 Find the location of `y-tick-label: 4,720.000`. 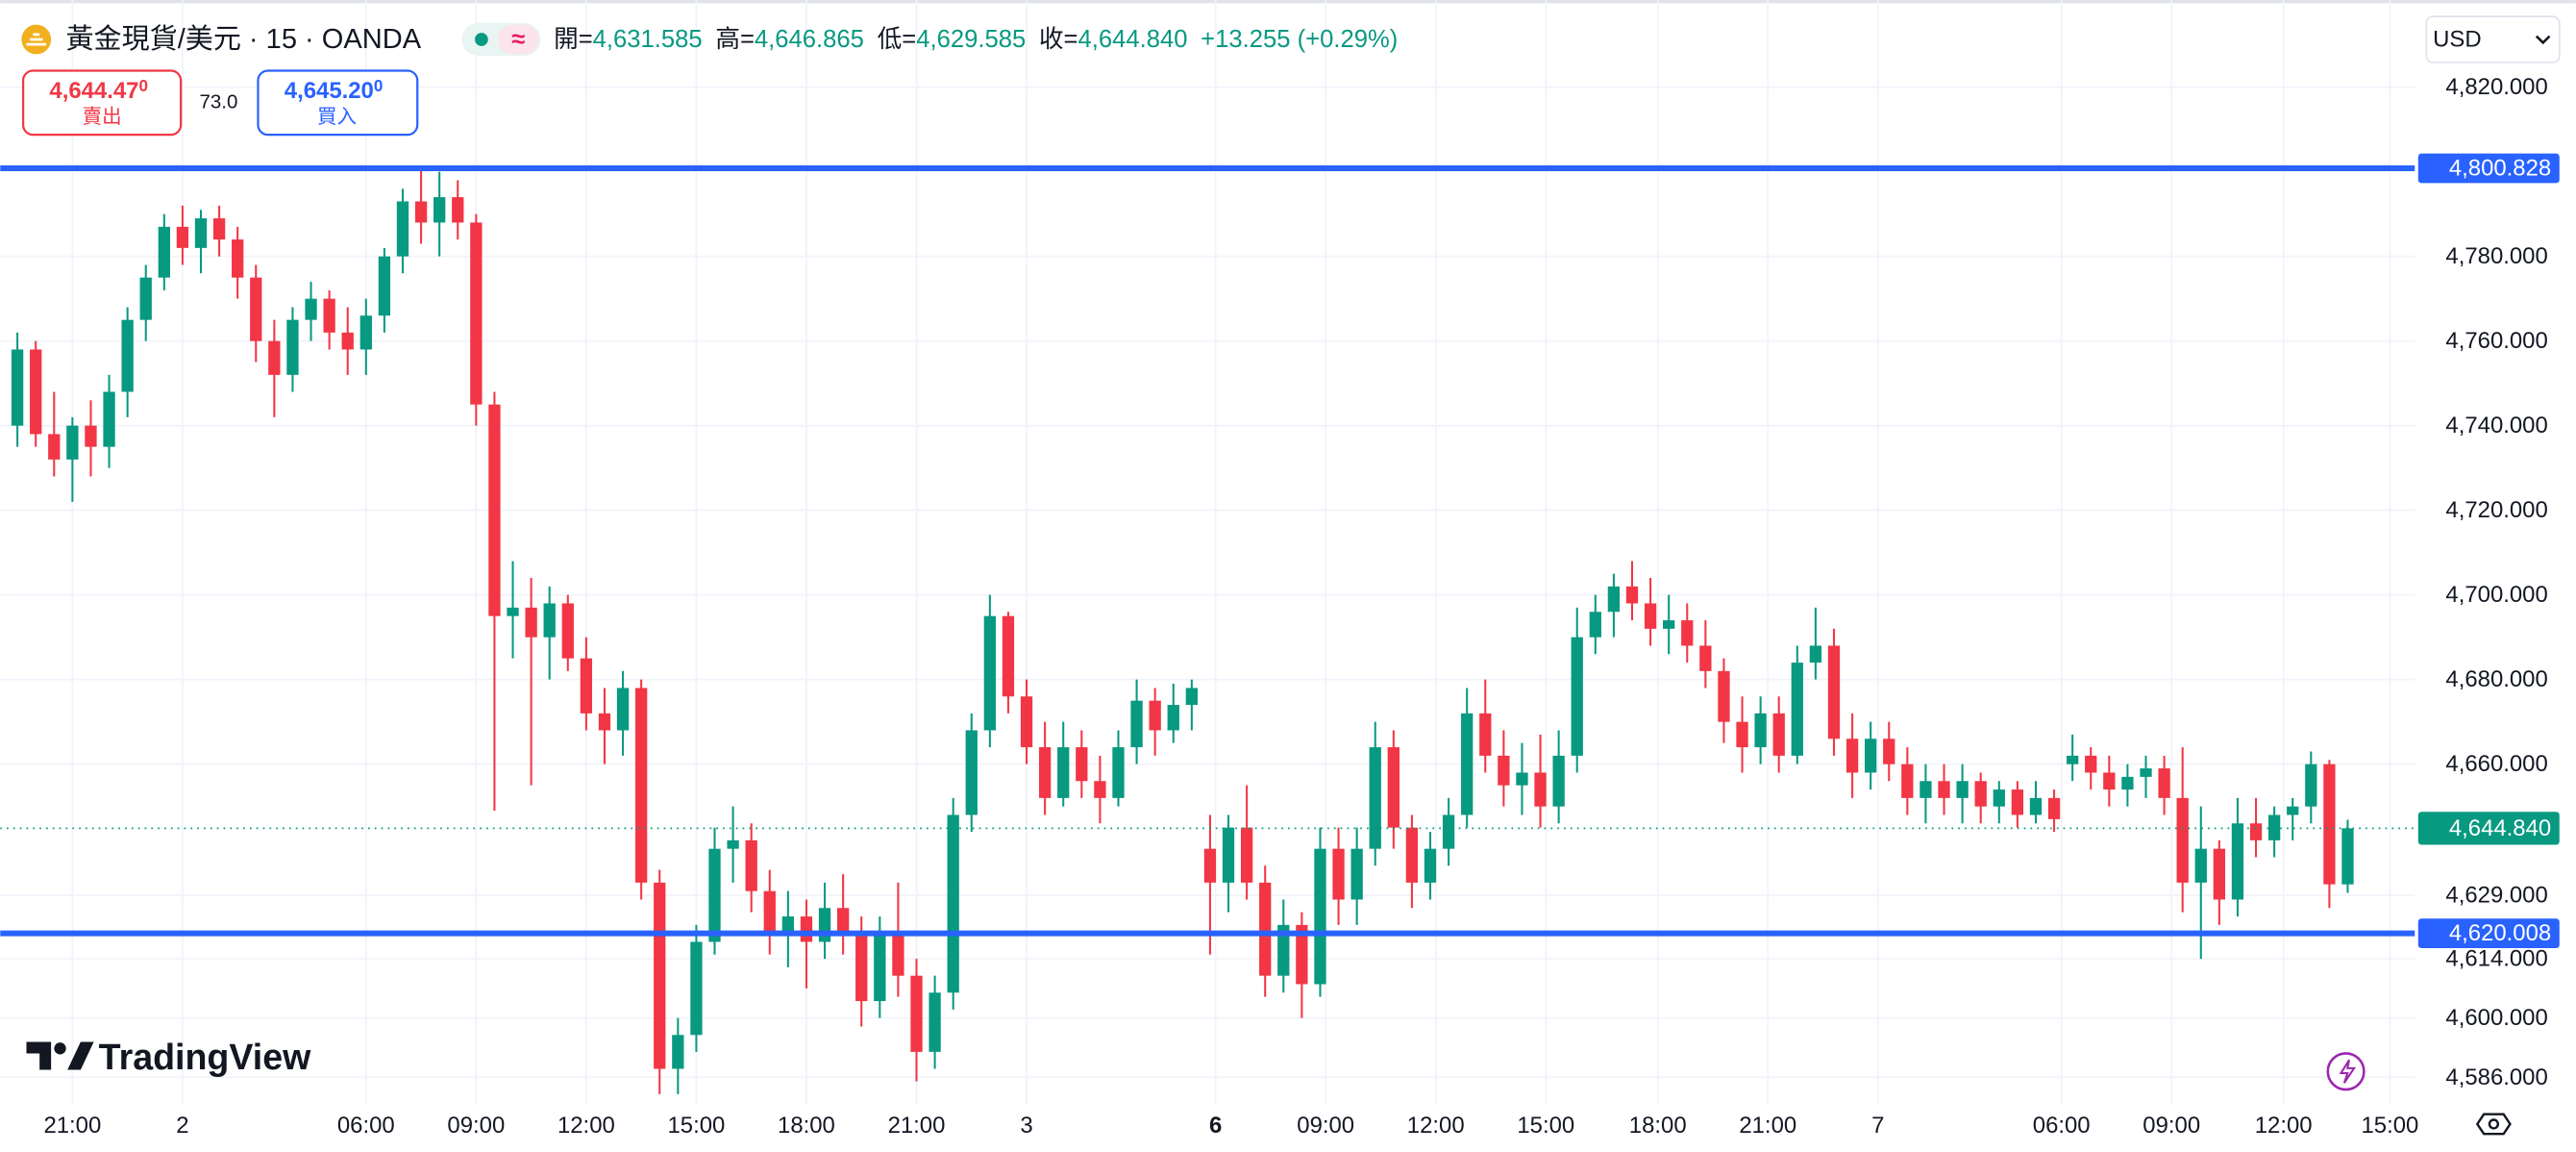

y-tick-label: 4,720.000 is located at coordinates (2496, 510).